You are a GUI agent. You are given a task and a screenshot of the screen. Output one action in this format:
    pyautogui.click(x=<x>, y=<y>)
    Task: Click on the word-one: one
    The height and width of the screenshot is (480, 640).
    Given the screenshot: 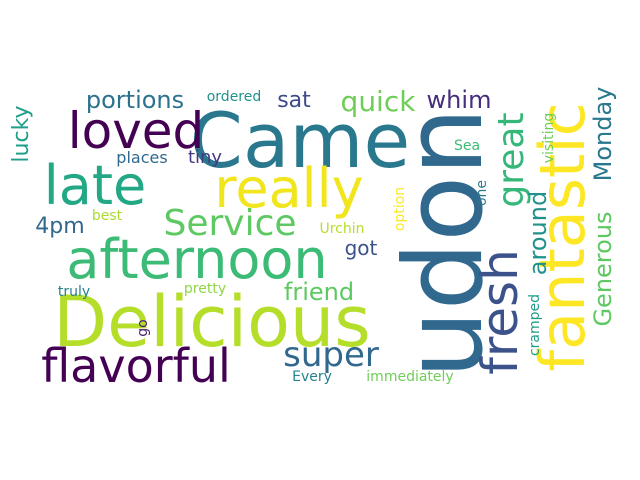 What is the action you would take?
    pyautogui.click(x=482, y=193)
    